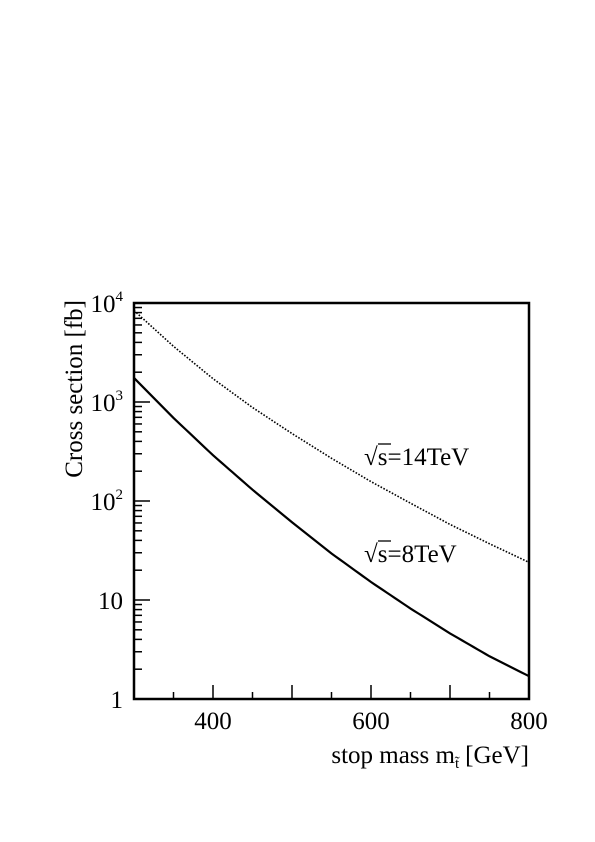  I want to click on x-tick-label: 800, so click(529, 721).